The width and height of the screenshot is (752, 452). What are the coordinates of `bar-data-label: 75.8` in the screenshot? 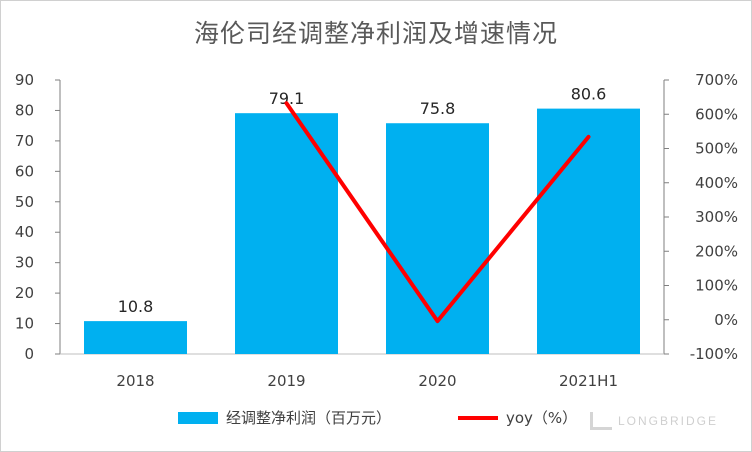 It's located at (438, 108).